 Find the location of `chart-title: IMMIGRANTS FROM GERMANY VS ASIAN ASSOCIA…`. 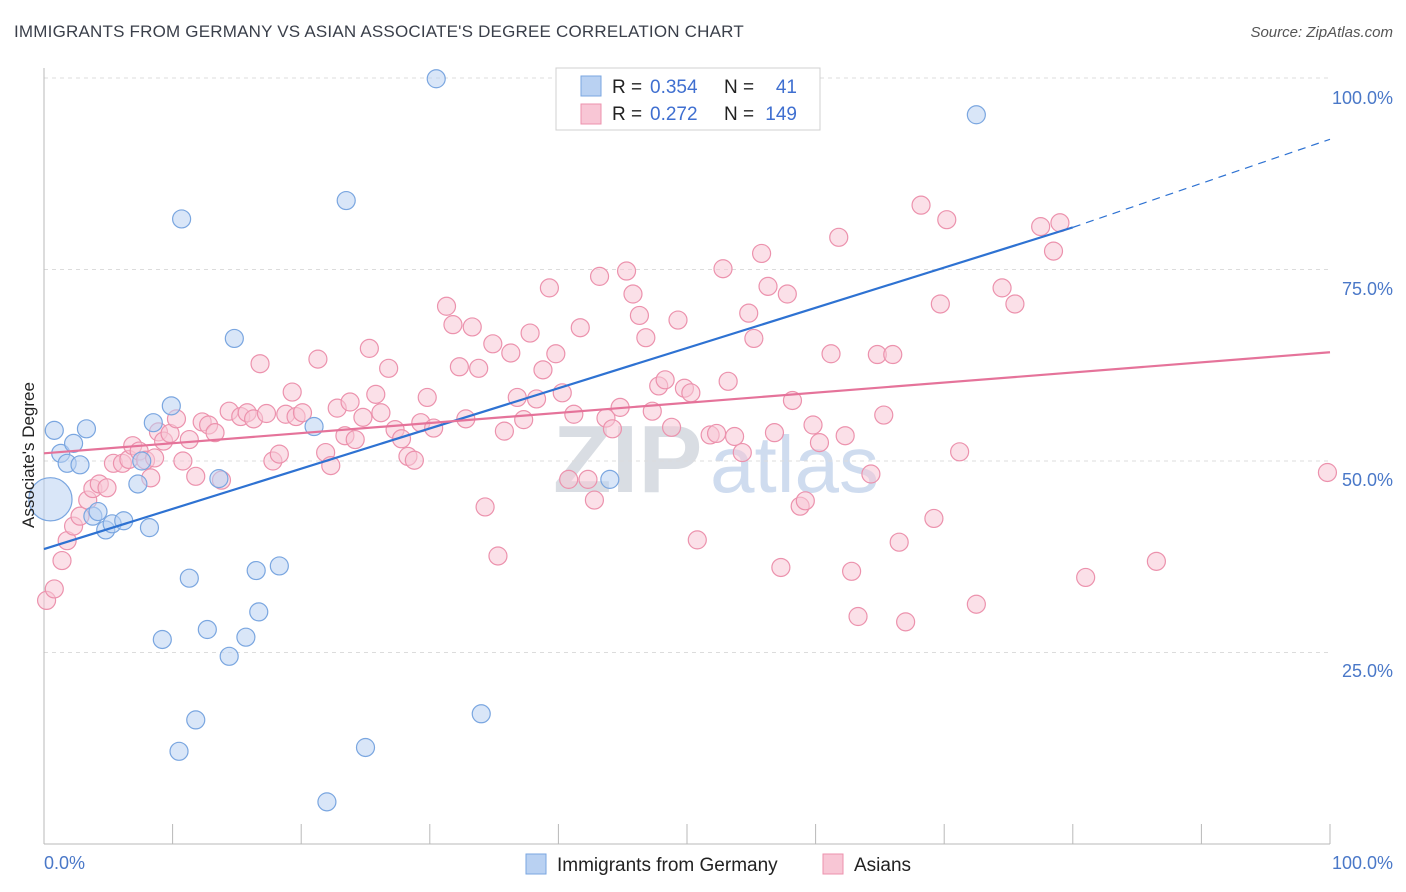

chart-title: IMMIGRANTS FROM GERMANY VS ASIAN ASSOCIA… is located at coordinates (379, 31).